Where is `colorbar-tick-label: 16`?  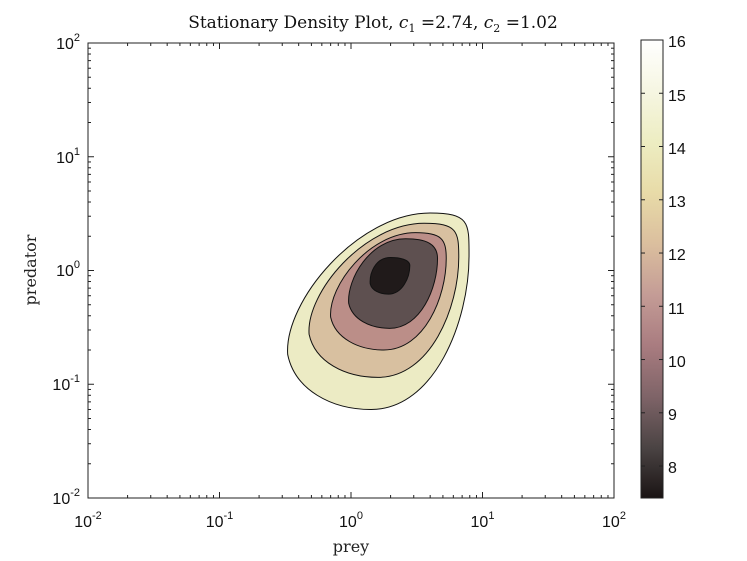
colorbar-tick-label: 16 is located at coordinates (677, 42).